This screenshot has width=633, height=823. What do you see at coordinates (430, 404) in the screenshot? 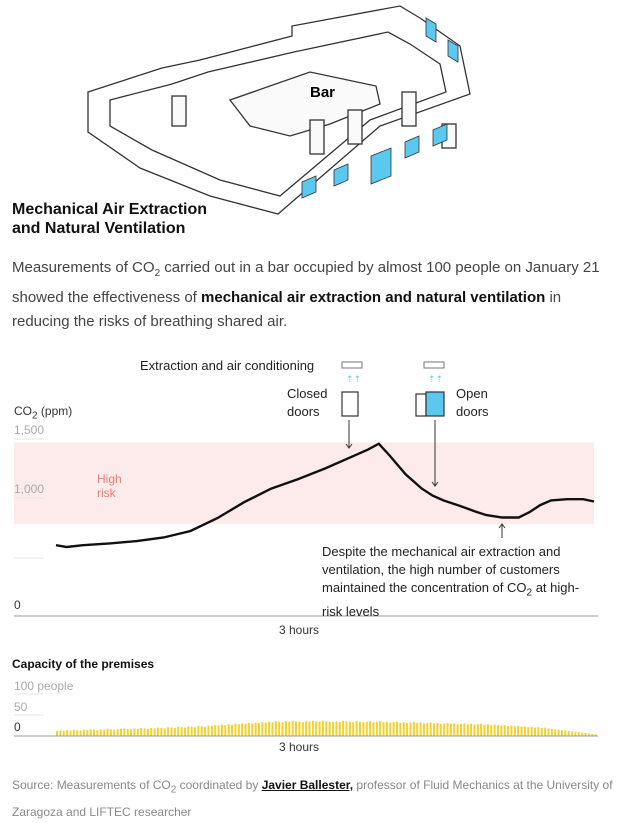
I see `open-door-icon` at bounding box center [430, 404].